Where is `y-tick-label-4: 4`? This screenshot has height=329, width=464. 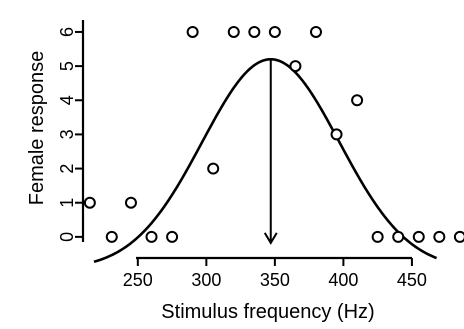 y-tick-label-4: 4 is located at coordinates (67, 100).